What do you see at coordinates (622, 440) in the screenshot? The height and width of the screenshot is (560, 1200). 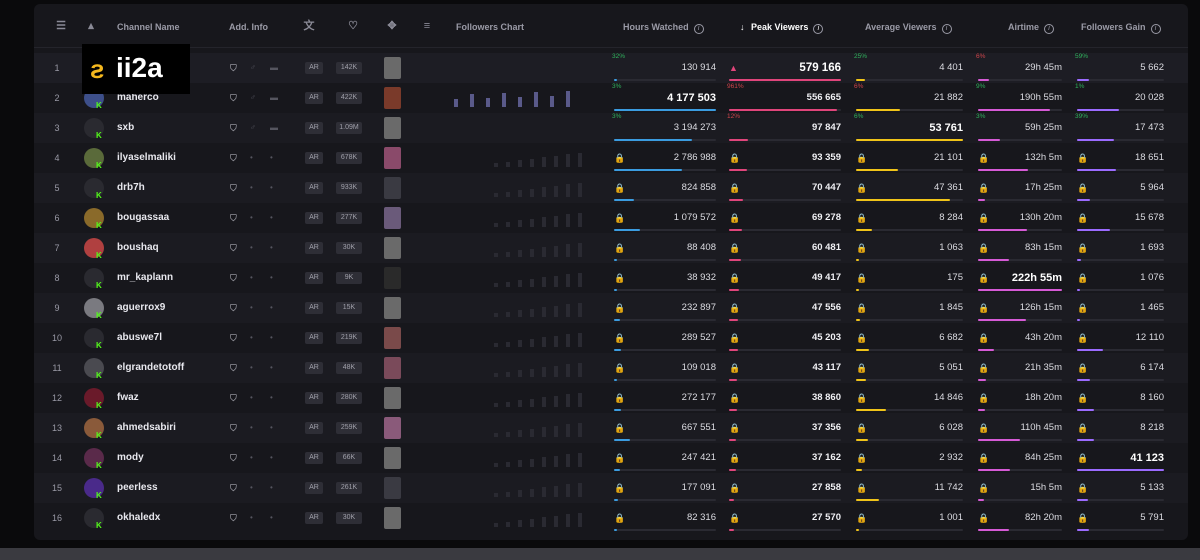 I see `hours-bar-fill` at bounding box center [622, 440].